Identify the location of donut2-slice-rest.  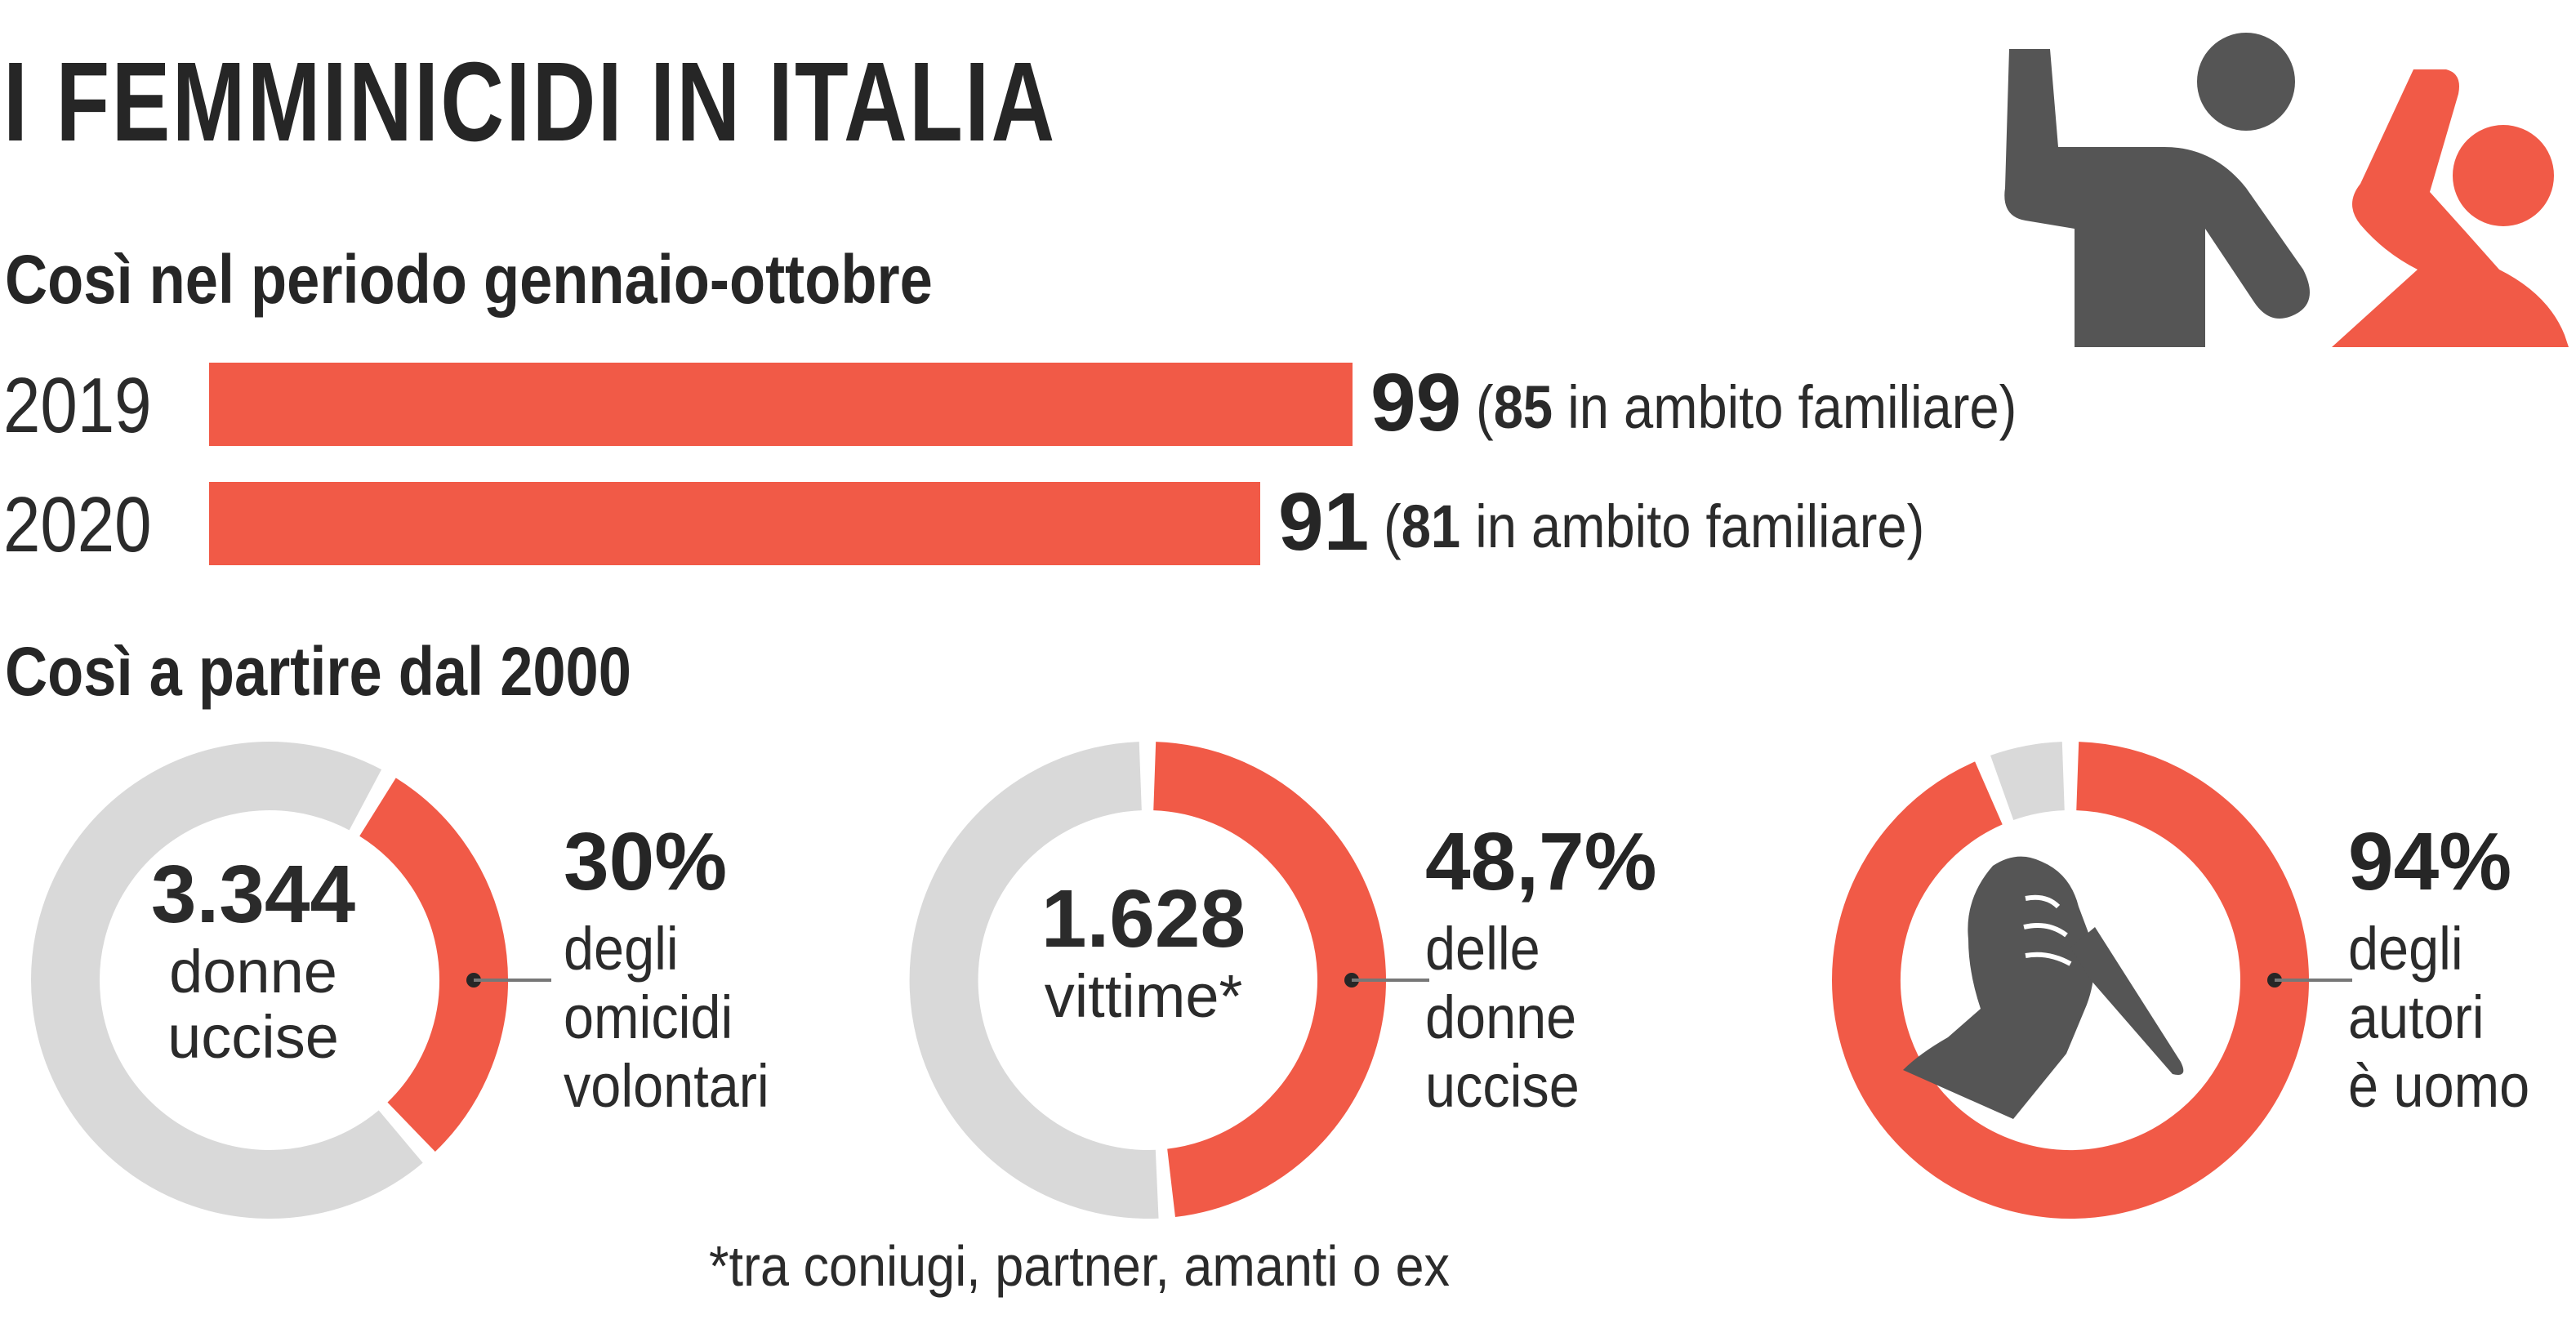
(1034, 980).